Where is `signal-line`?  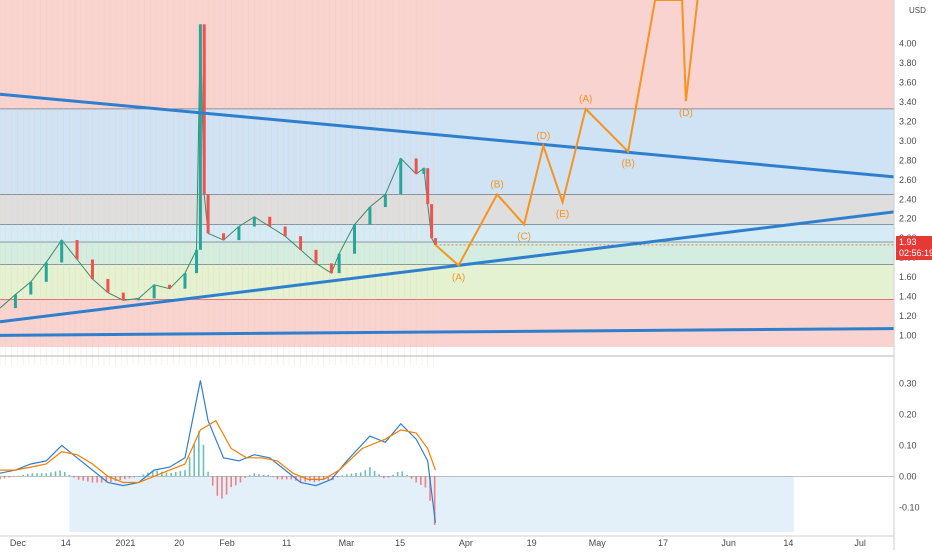 signal-line is located at coordinates (218, 451).